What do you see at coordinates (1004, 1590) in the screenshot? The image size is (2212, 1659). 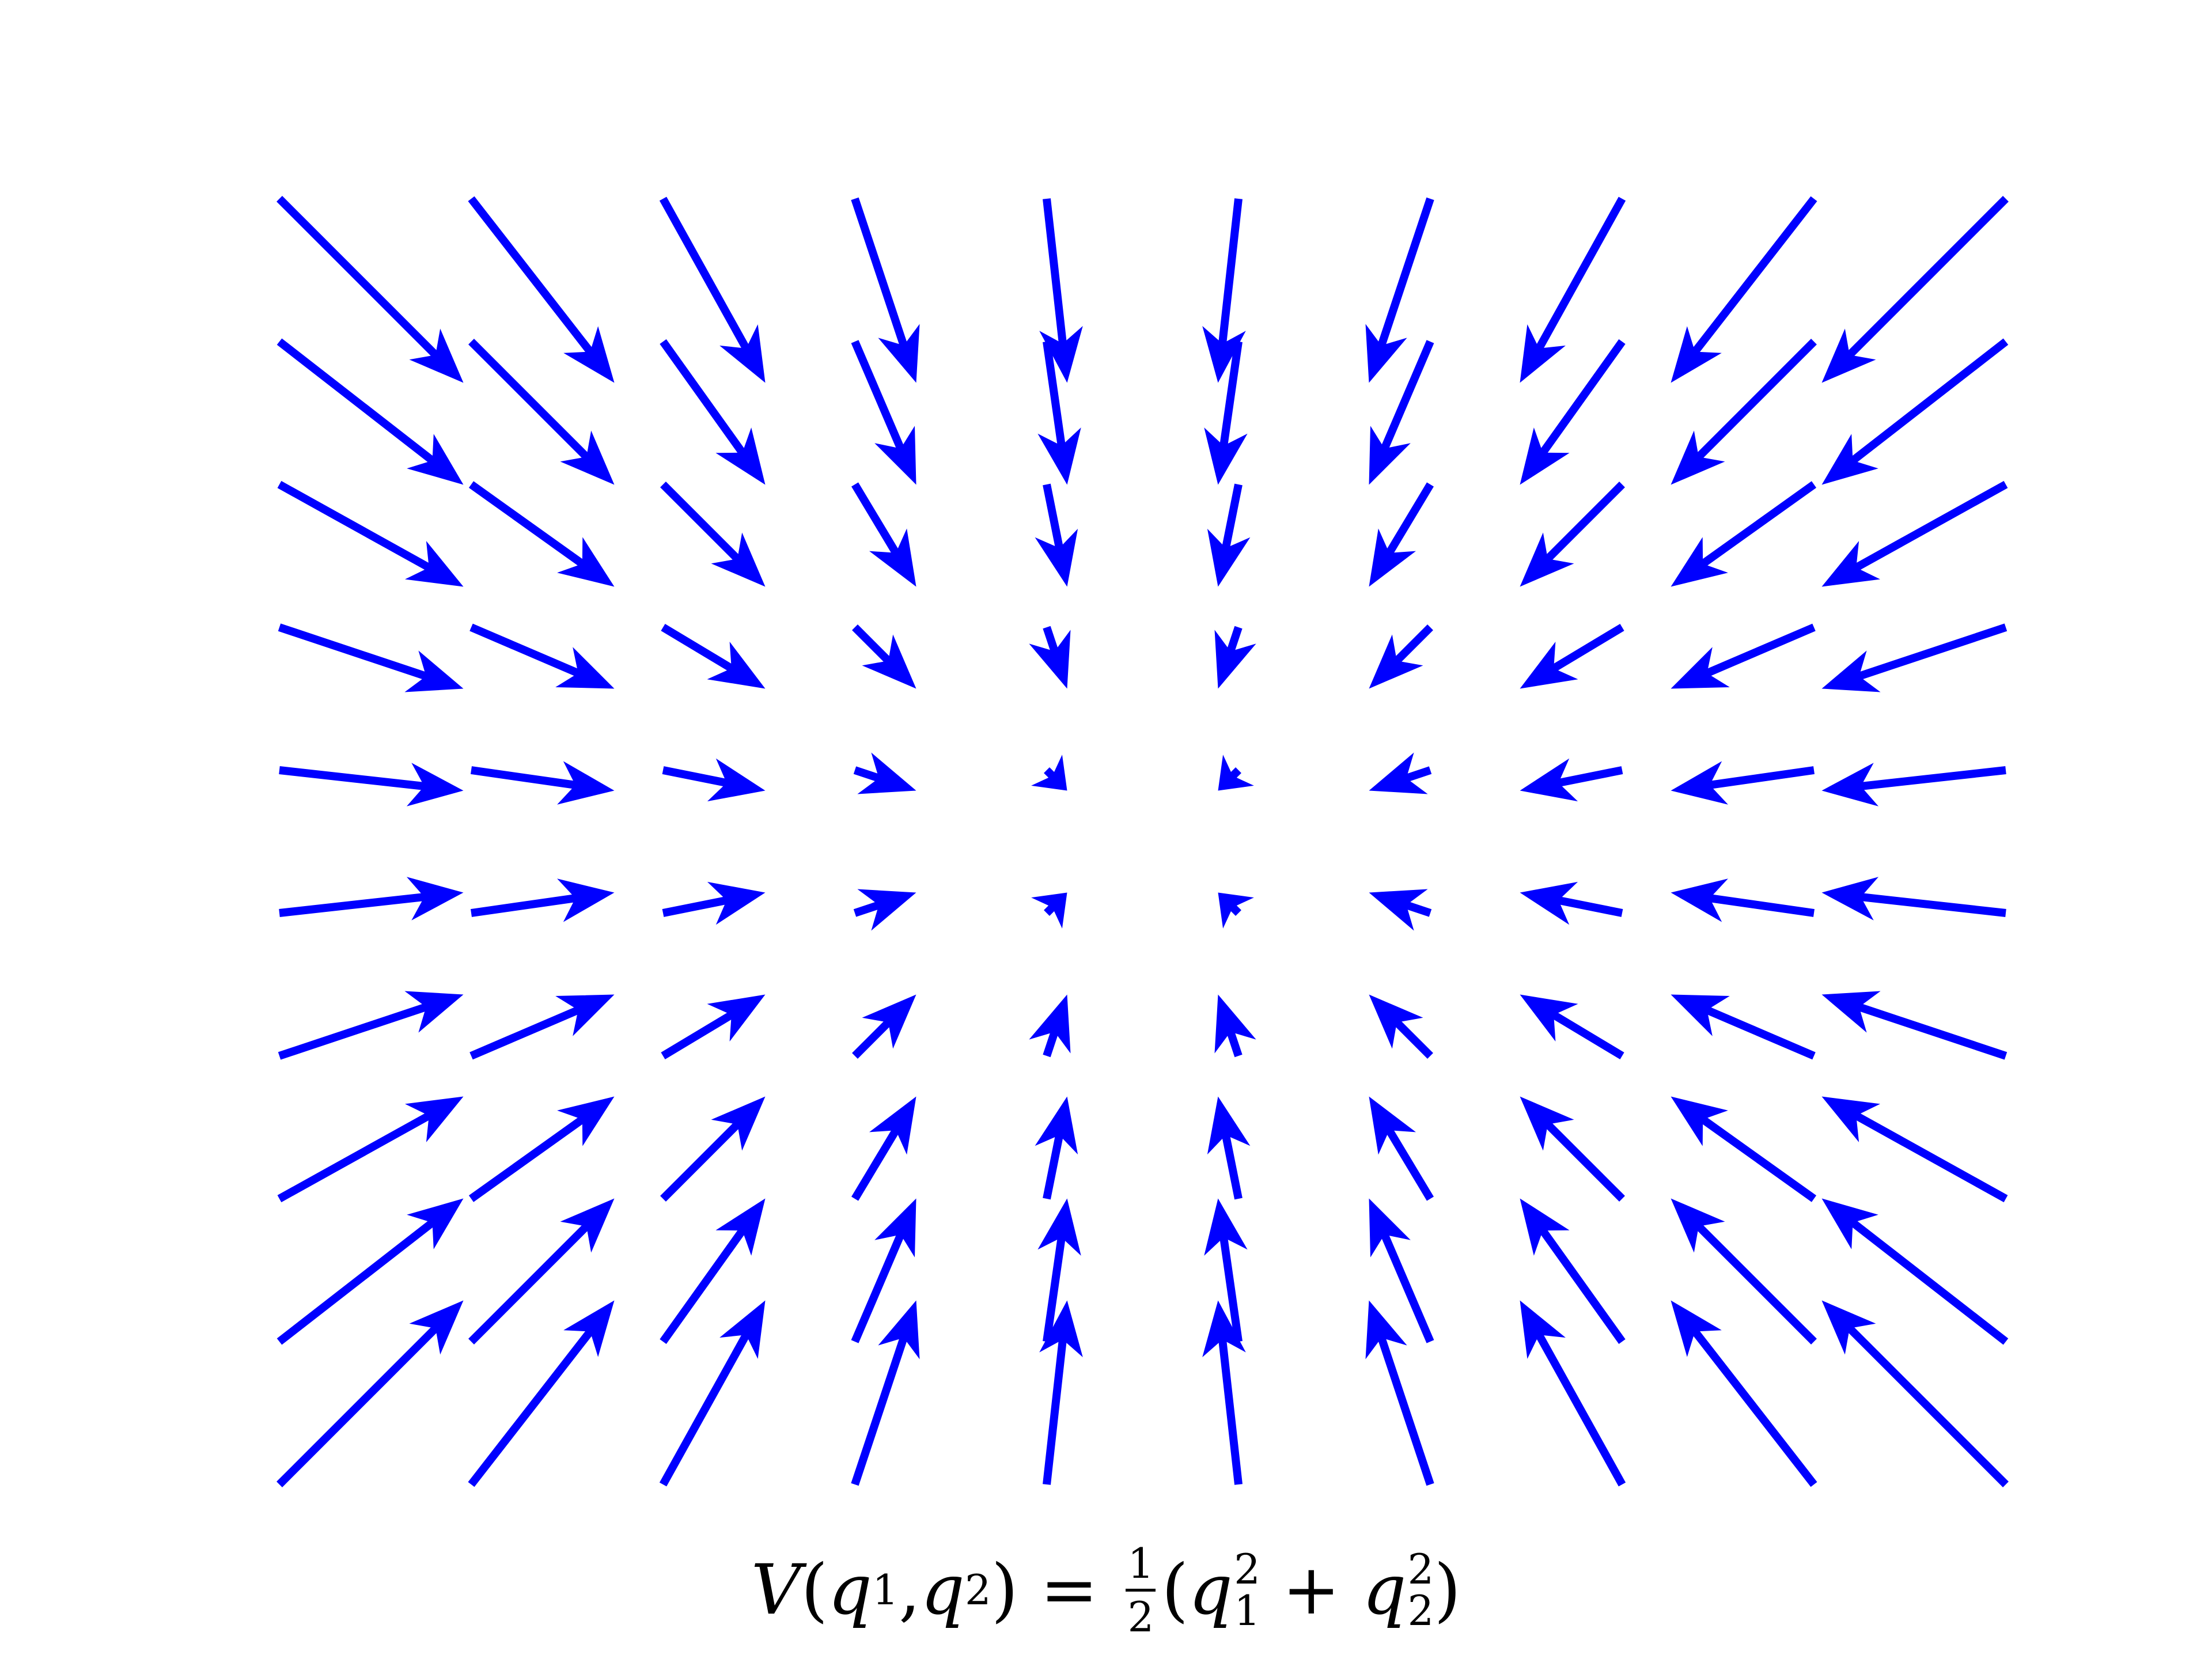 I see `paren-close: )` at bounding box center [1004, 1590].